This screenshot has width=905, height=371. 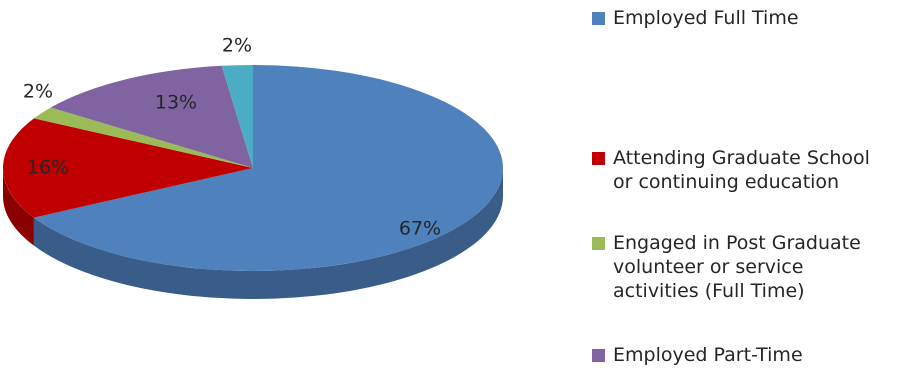 I want to click on legend-swatch-employed-part-time, so click(x=598, y=355).